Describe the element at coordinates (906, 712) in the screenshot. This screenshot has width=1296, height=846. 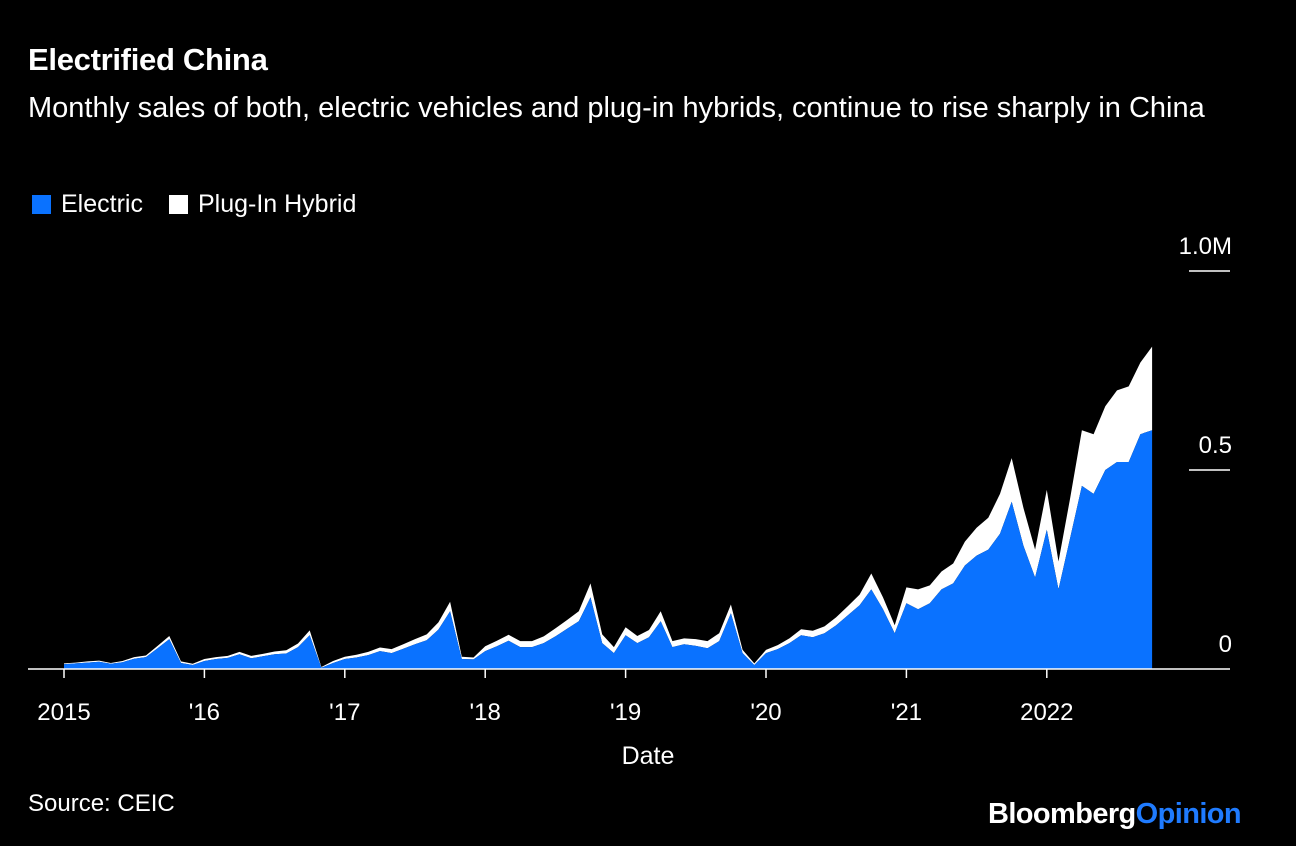
I see `x-tick-label: '21` at that location.